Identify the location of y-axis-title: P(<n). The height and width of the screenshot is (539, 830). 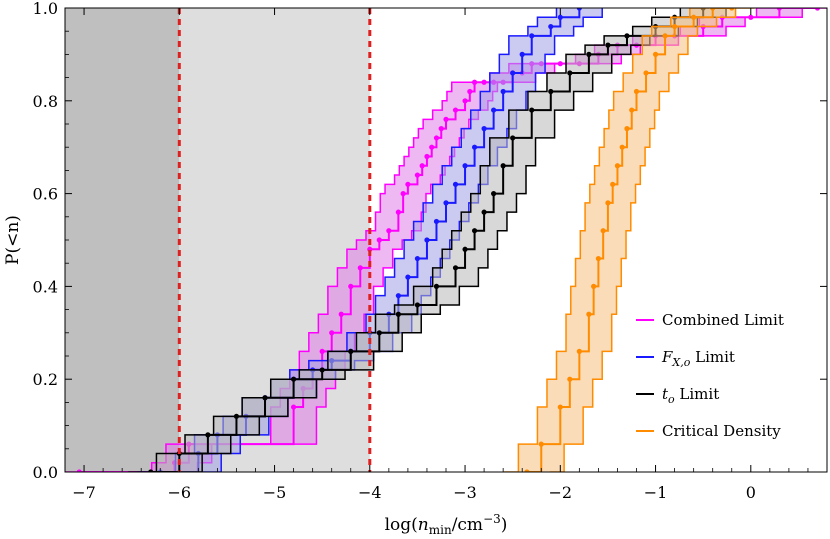
(13, 240).